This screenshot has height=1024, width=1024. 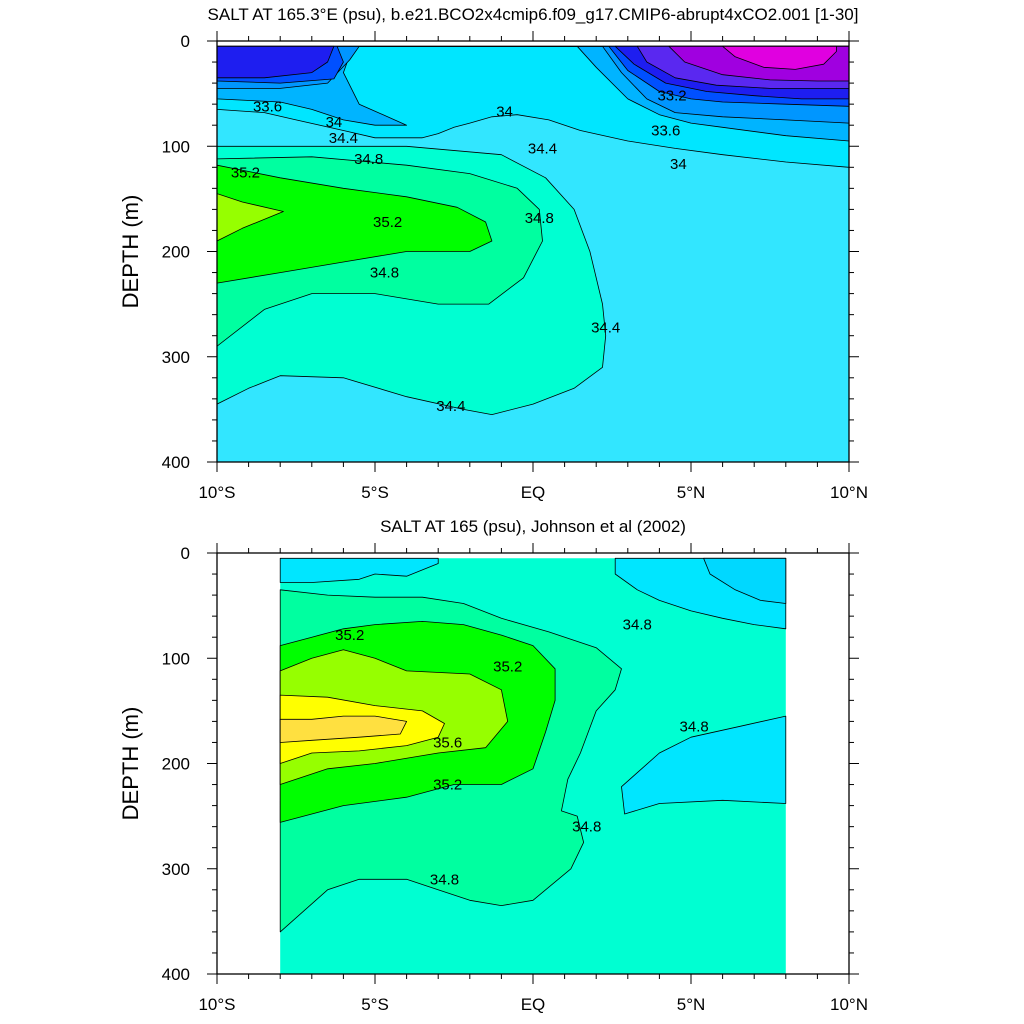 I want to click on contour-label-text: 33.2, so click(x=671, y=96).